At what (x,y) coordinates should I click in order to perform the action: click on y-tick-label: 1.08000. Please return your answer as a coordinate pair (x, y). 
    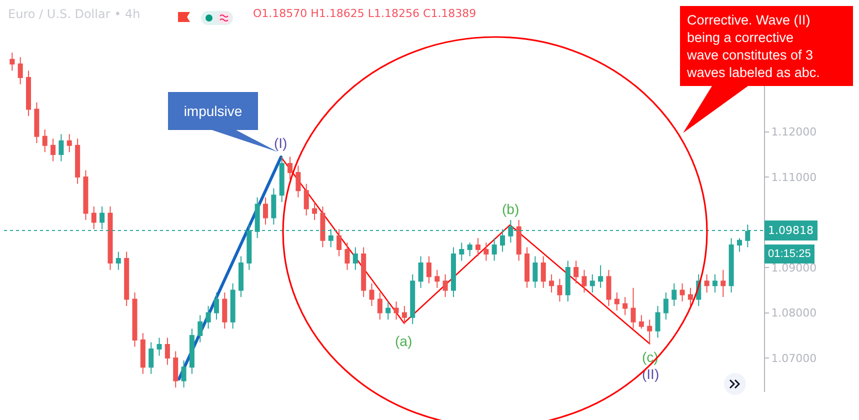
    Looking at the image, I should click on (794, 313).